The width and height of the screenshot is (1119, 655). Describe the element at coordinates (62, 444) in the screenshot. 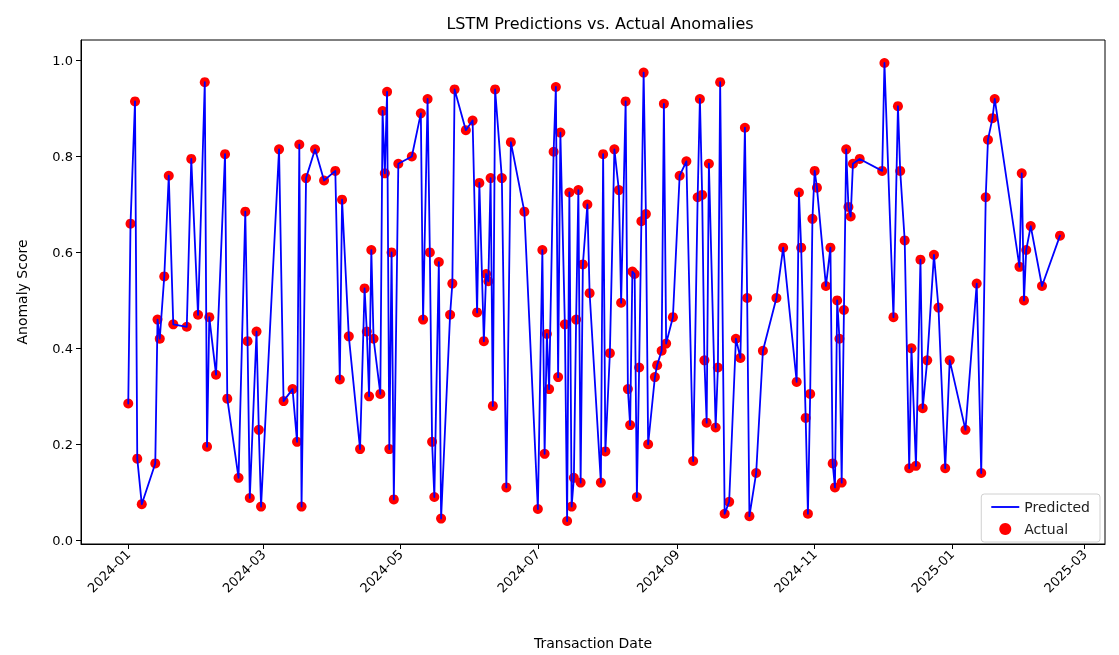

I see `y-tick-label: 0.2` at that location.